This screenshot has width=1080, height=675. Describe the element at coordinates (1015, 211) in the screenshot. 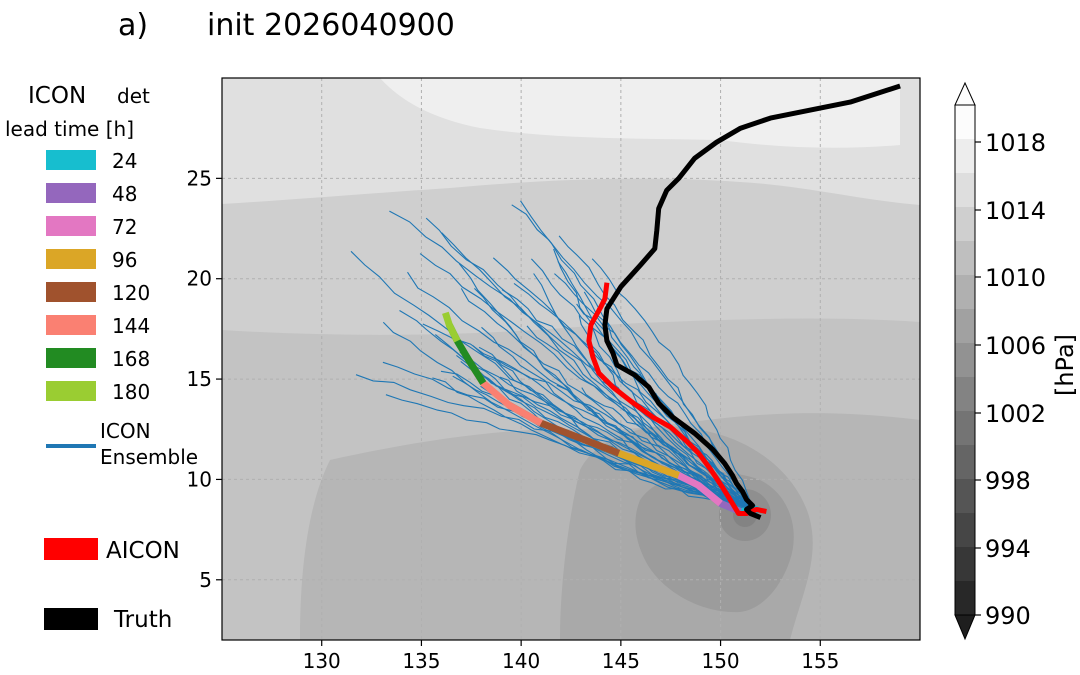

I see `colorbar-tick-label: 1014` at that location.